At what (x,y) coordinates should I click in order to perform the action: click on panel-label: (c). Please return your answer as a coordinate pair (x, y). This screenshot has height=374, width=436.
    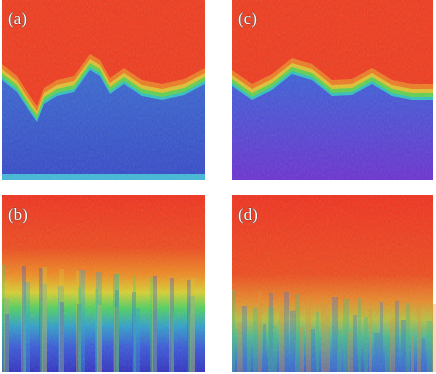
    Looking at the image, I should click on (247, 18).